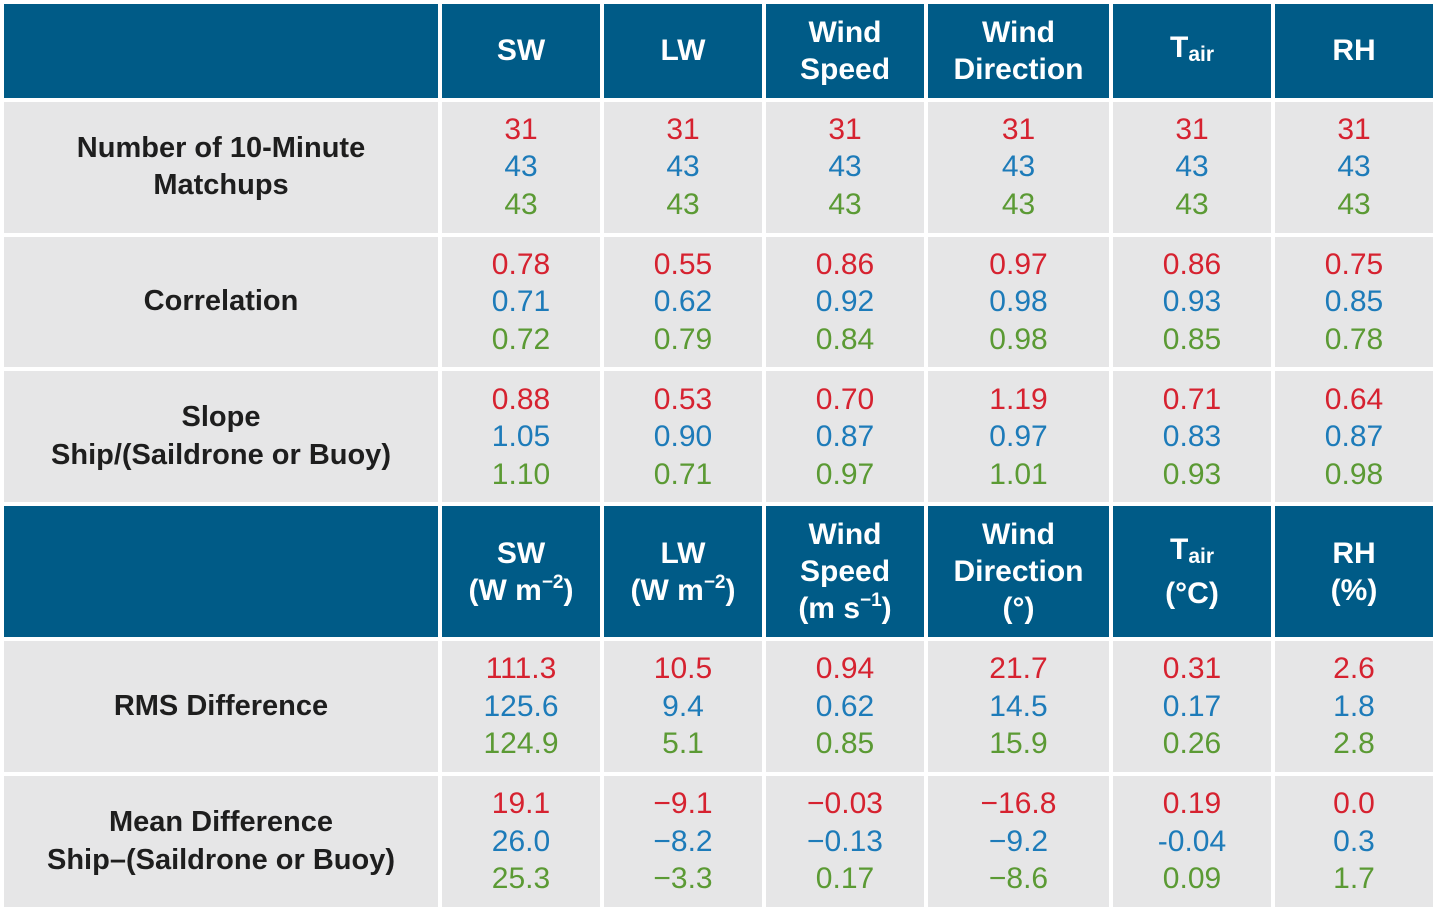 The image size is (1433, 911). Describe the element at coordinates (1354, 707) in the screenshot. I see `cell-rms-rh: 2.6 1.8 2.8` at that location.